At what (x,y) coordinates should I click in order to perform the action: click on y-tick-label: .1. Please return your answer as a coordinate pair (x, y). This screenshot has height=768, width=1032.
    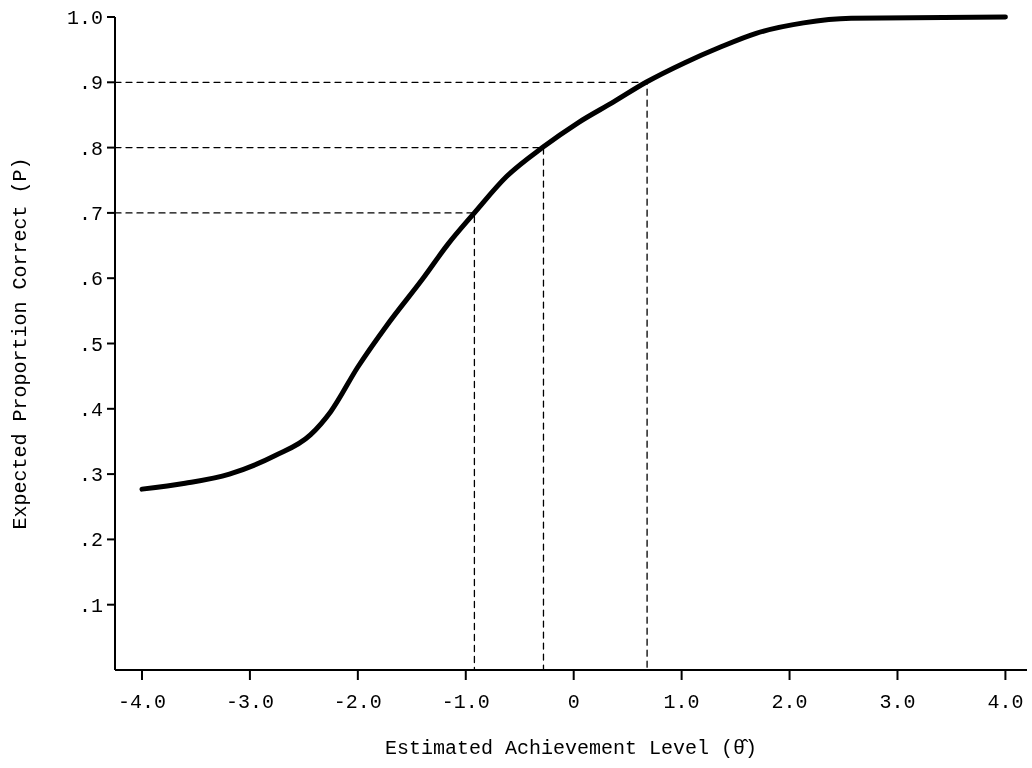
    Looking at the image, I should click on (90, 606).